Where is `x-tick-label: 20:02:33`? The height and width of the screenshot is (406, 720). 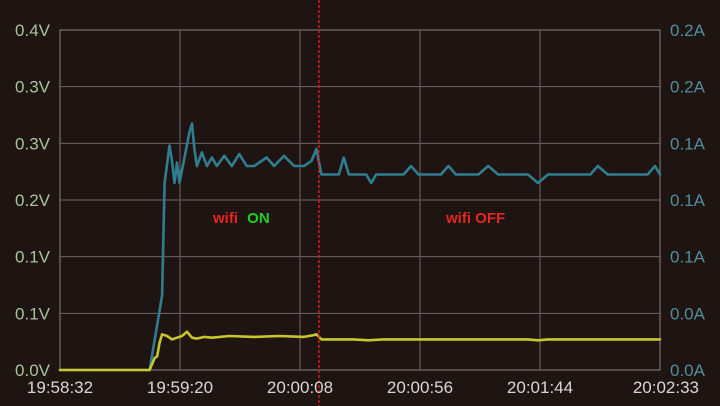 x-tick-label: 20:02:33 is located at coordinates (666, 387).